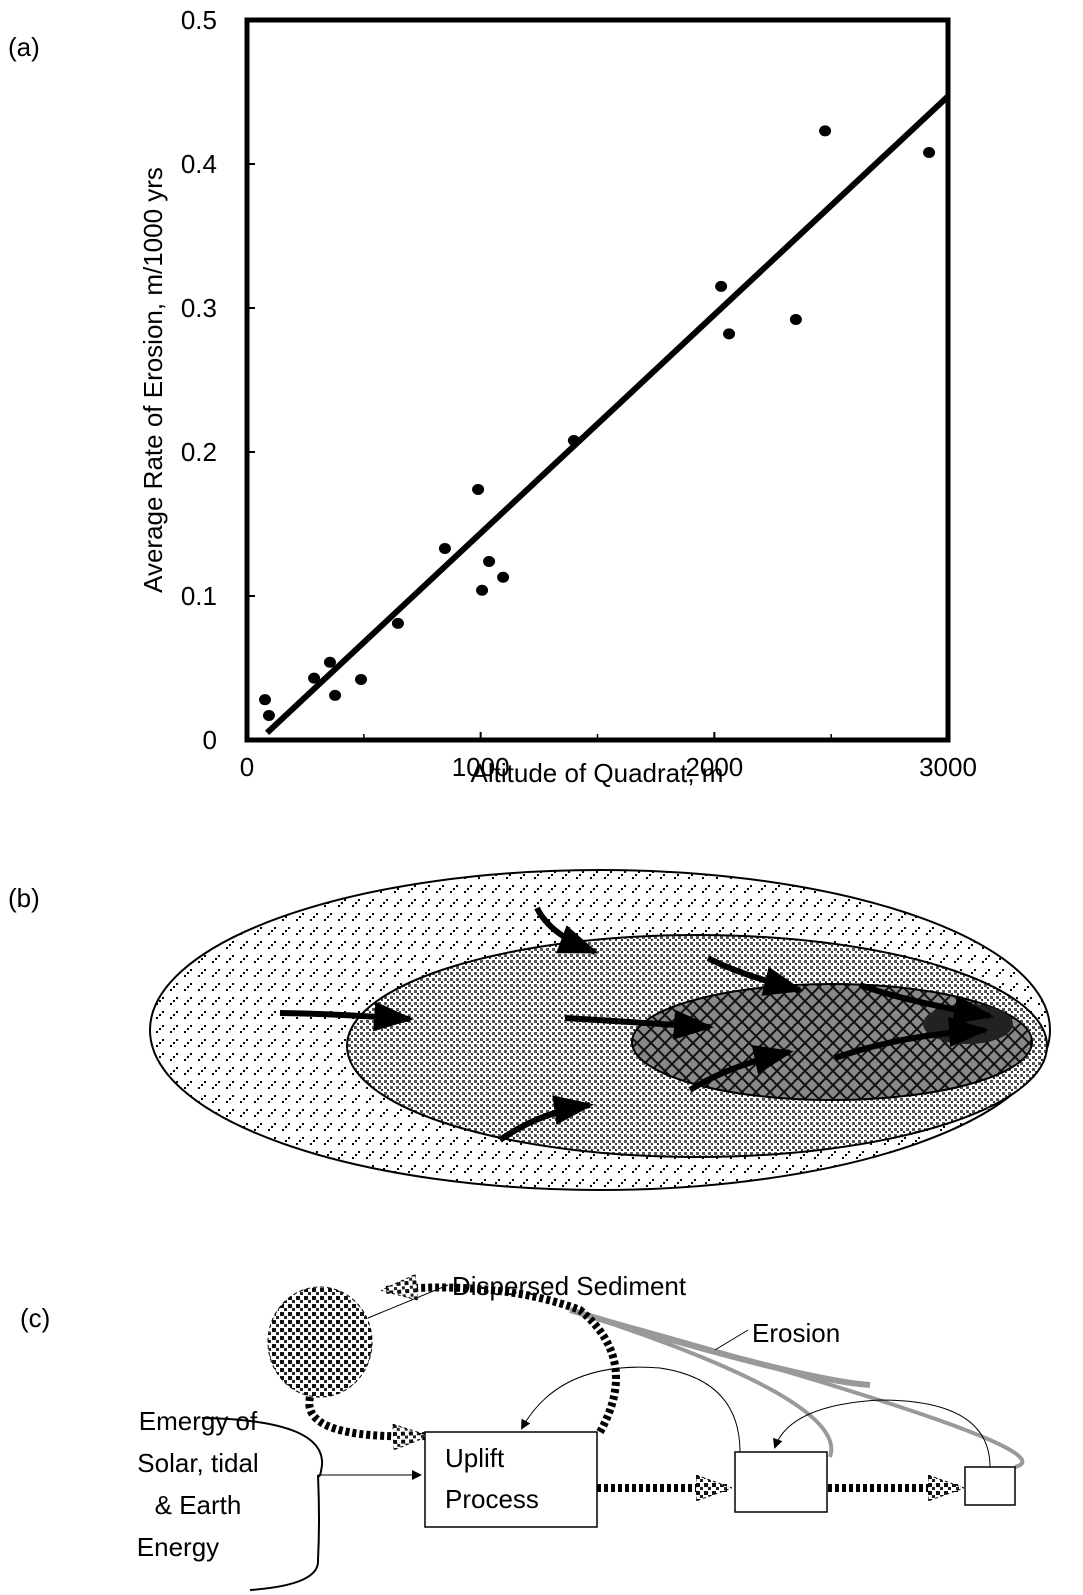 The image size is (1083, 1595). Describe the element at coordinates (511, 1479) in the screenshot. I see `uplift-box` at that location.